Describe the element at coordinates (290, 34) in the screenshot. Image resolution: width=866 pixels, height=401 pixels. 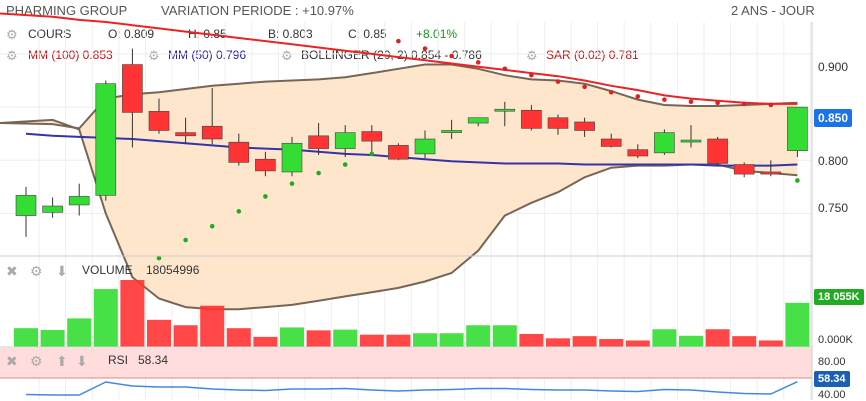
I see `low-value: B: 0.803` at that location.